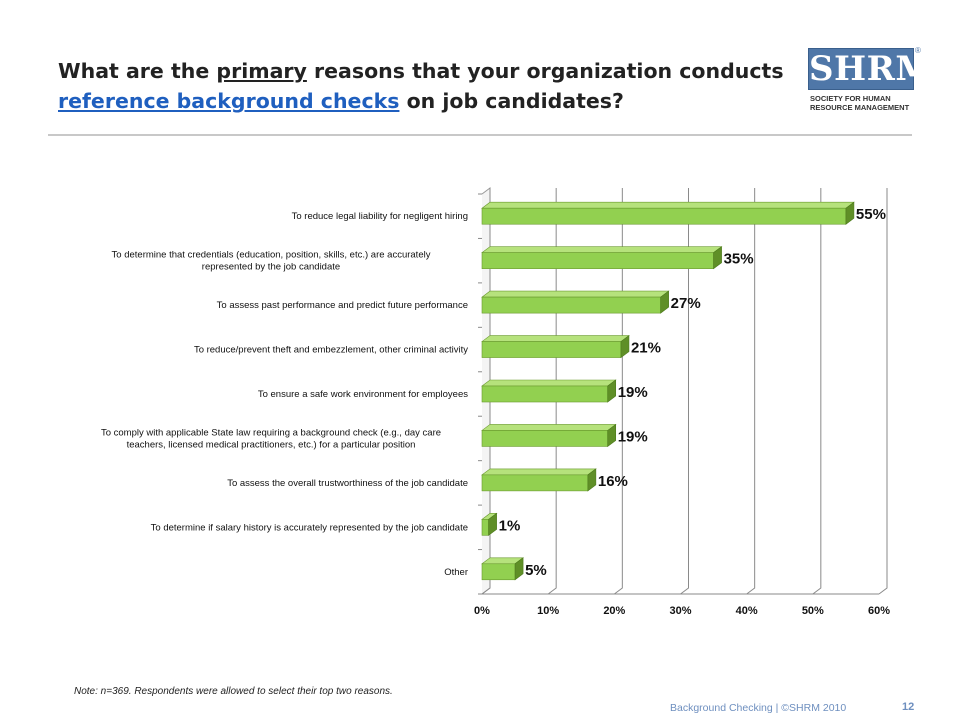 This screenshot has height=720, width=960. I want to click on category-label: Other, so click(456, 572).